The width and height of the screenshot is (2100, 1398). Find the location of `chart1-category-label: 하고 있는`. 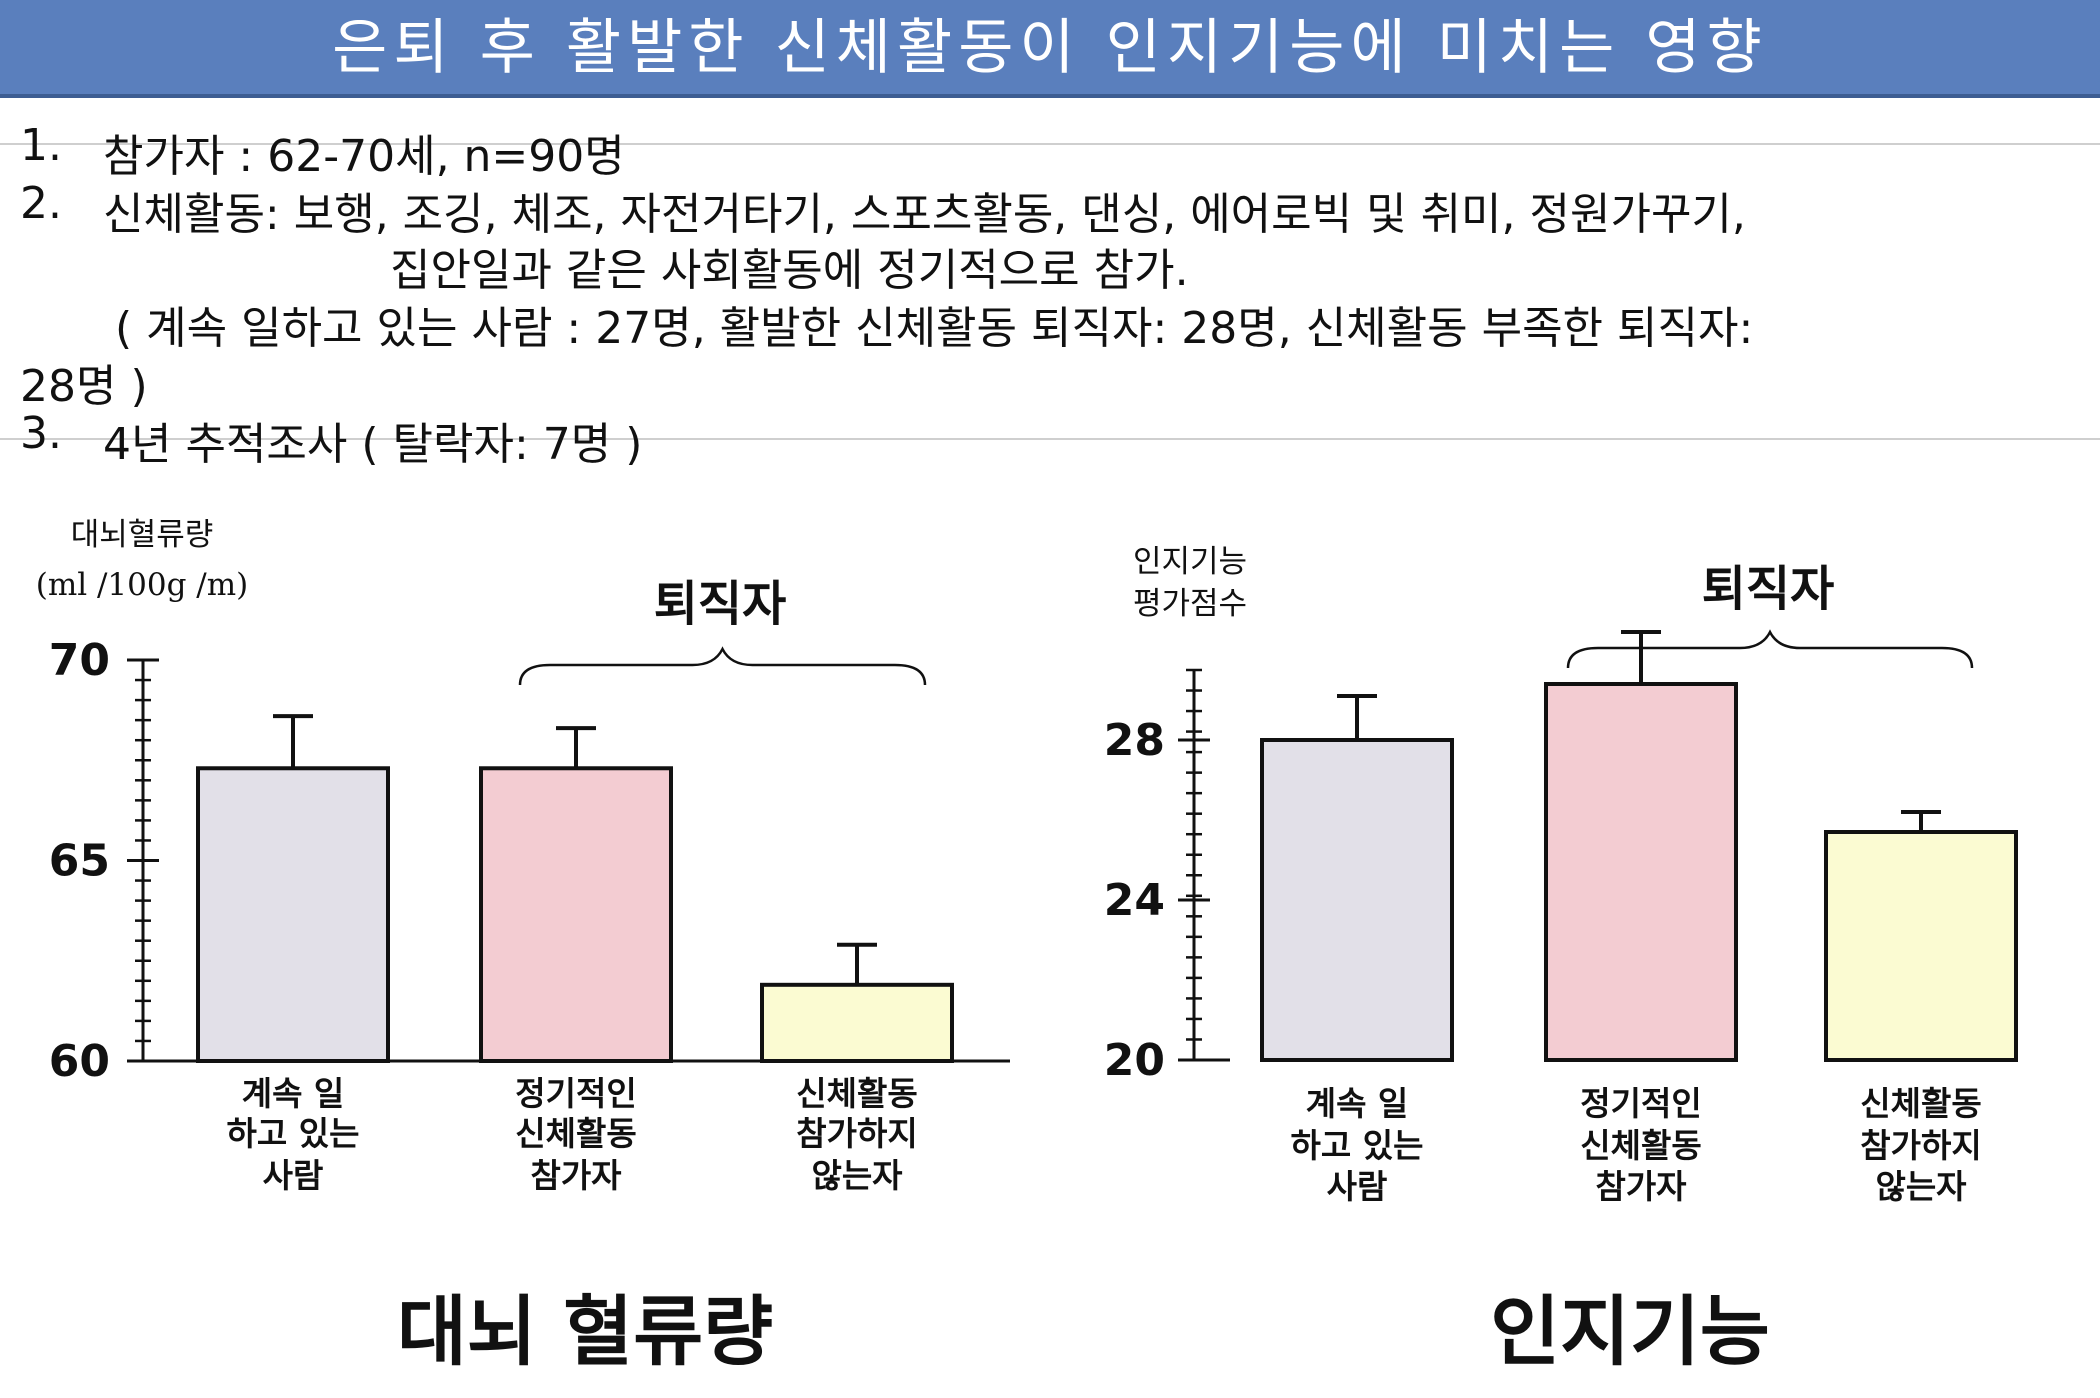

chart1-category-label: 하고 있는 is located at coordinates (293, 1133).